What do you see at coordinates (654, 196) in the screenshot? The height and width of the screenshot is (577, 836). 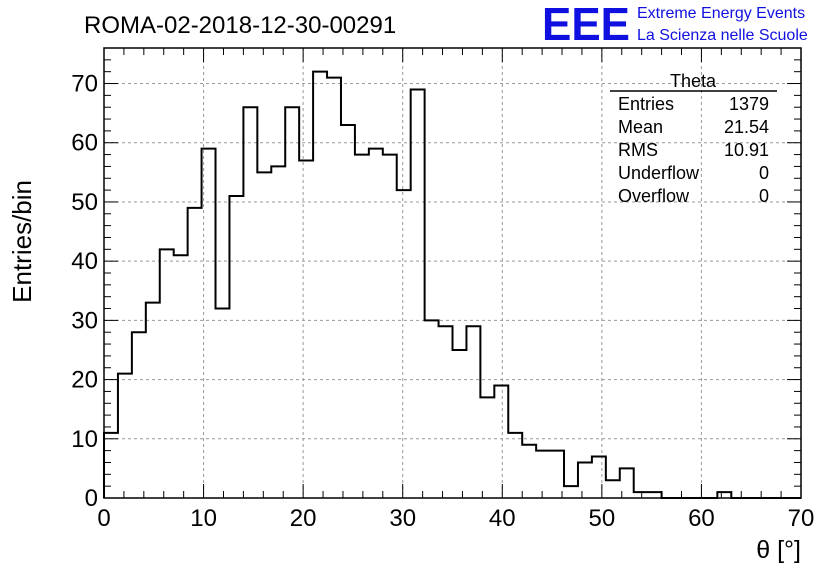 I see `stats-label-overflow: Overflow` at bounding box center [654, 196].